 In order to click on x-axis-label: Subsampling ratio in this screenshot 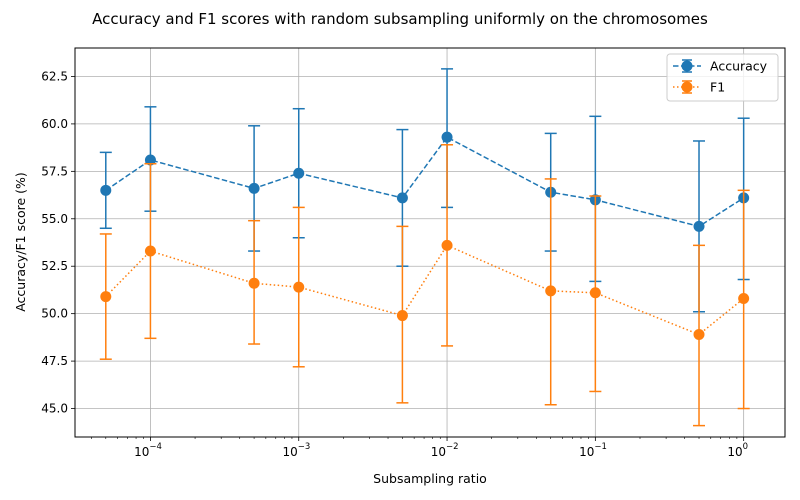, I will do `click(430, 478)`.